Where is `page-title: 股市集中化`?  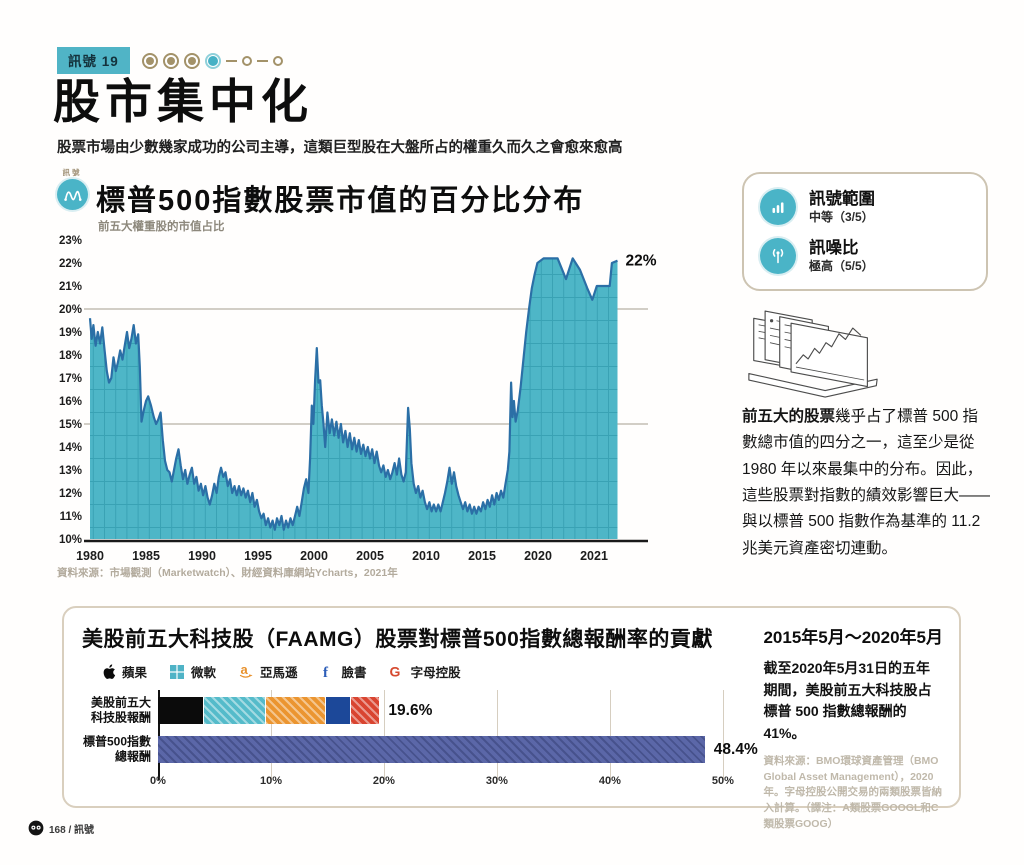
page-title: 股市集中化 is located at coordinates (183, 101).